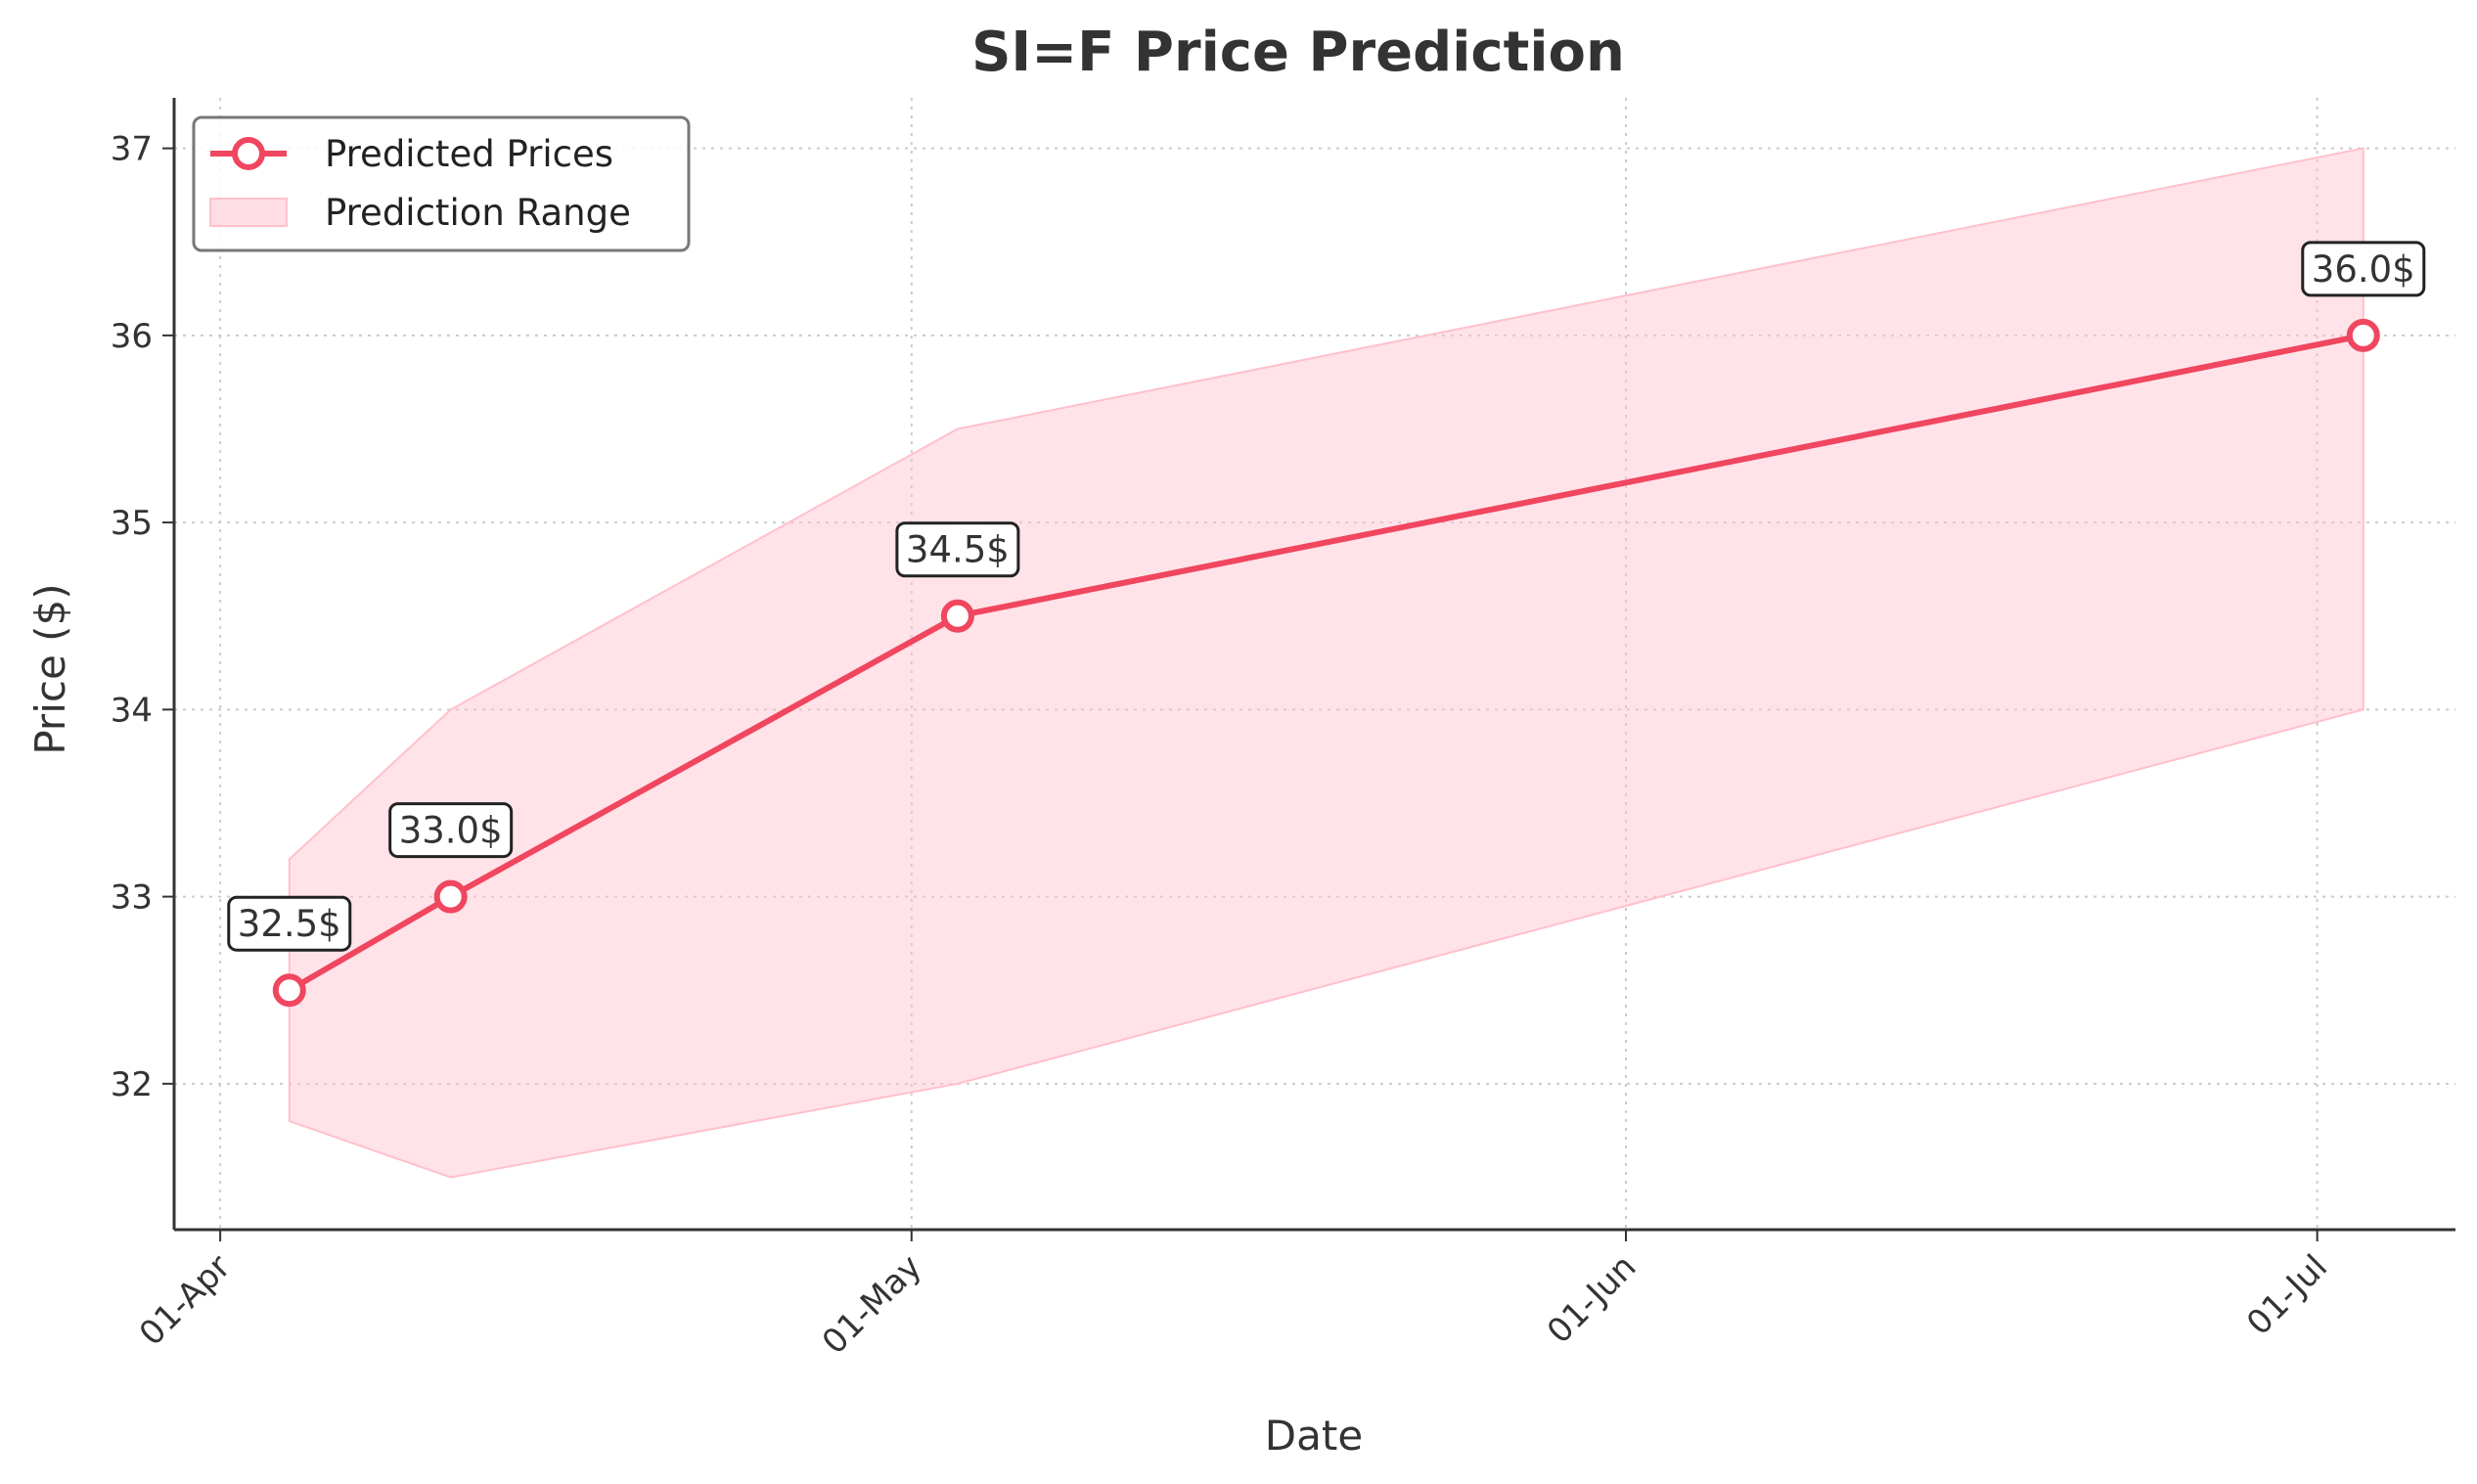  I want to click on chart-title: SI=F Price Prediction, so click(1298, 52).